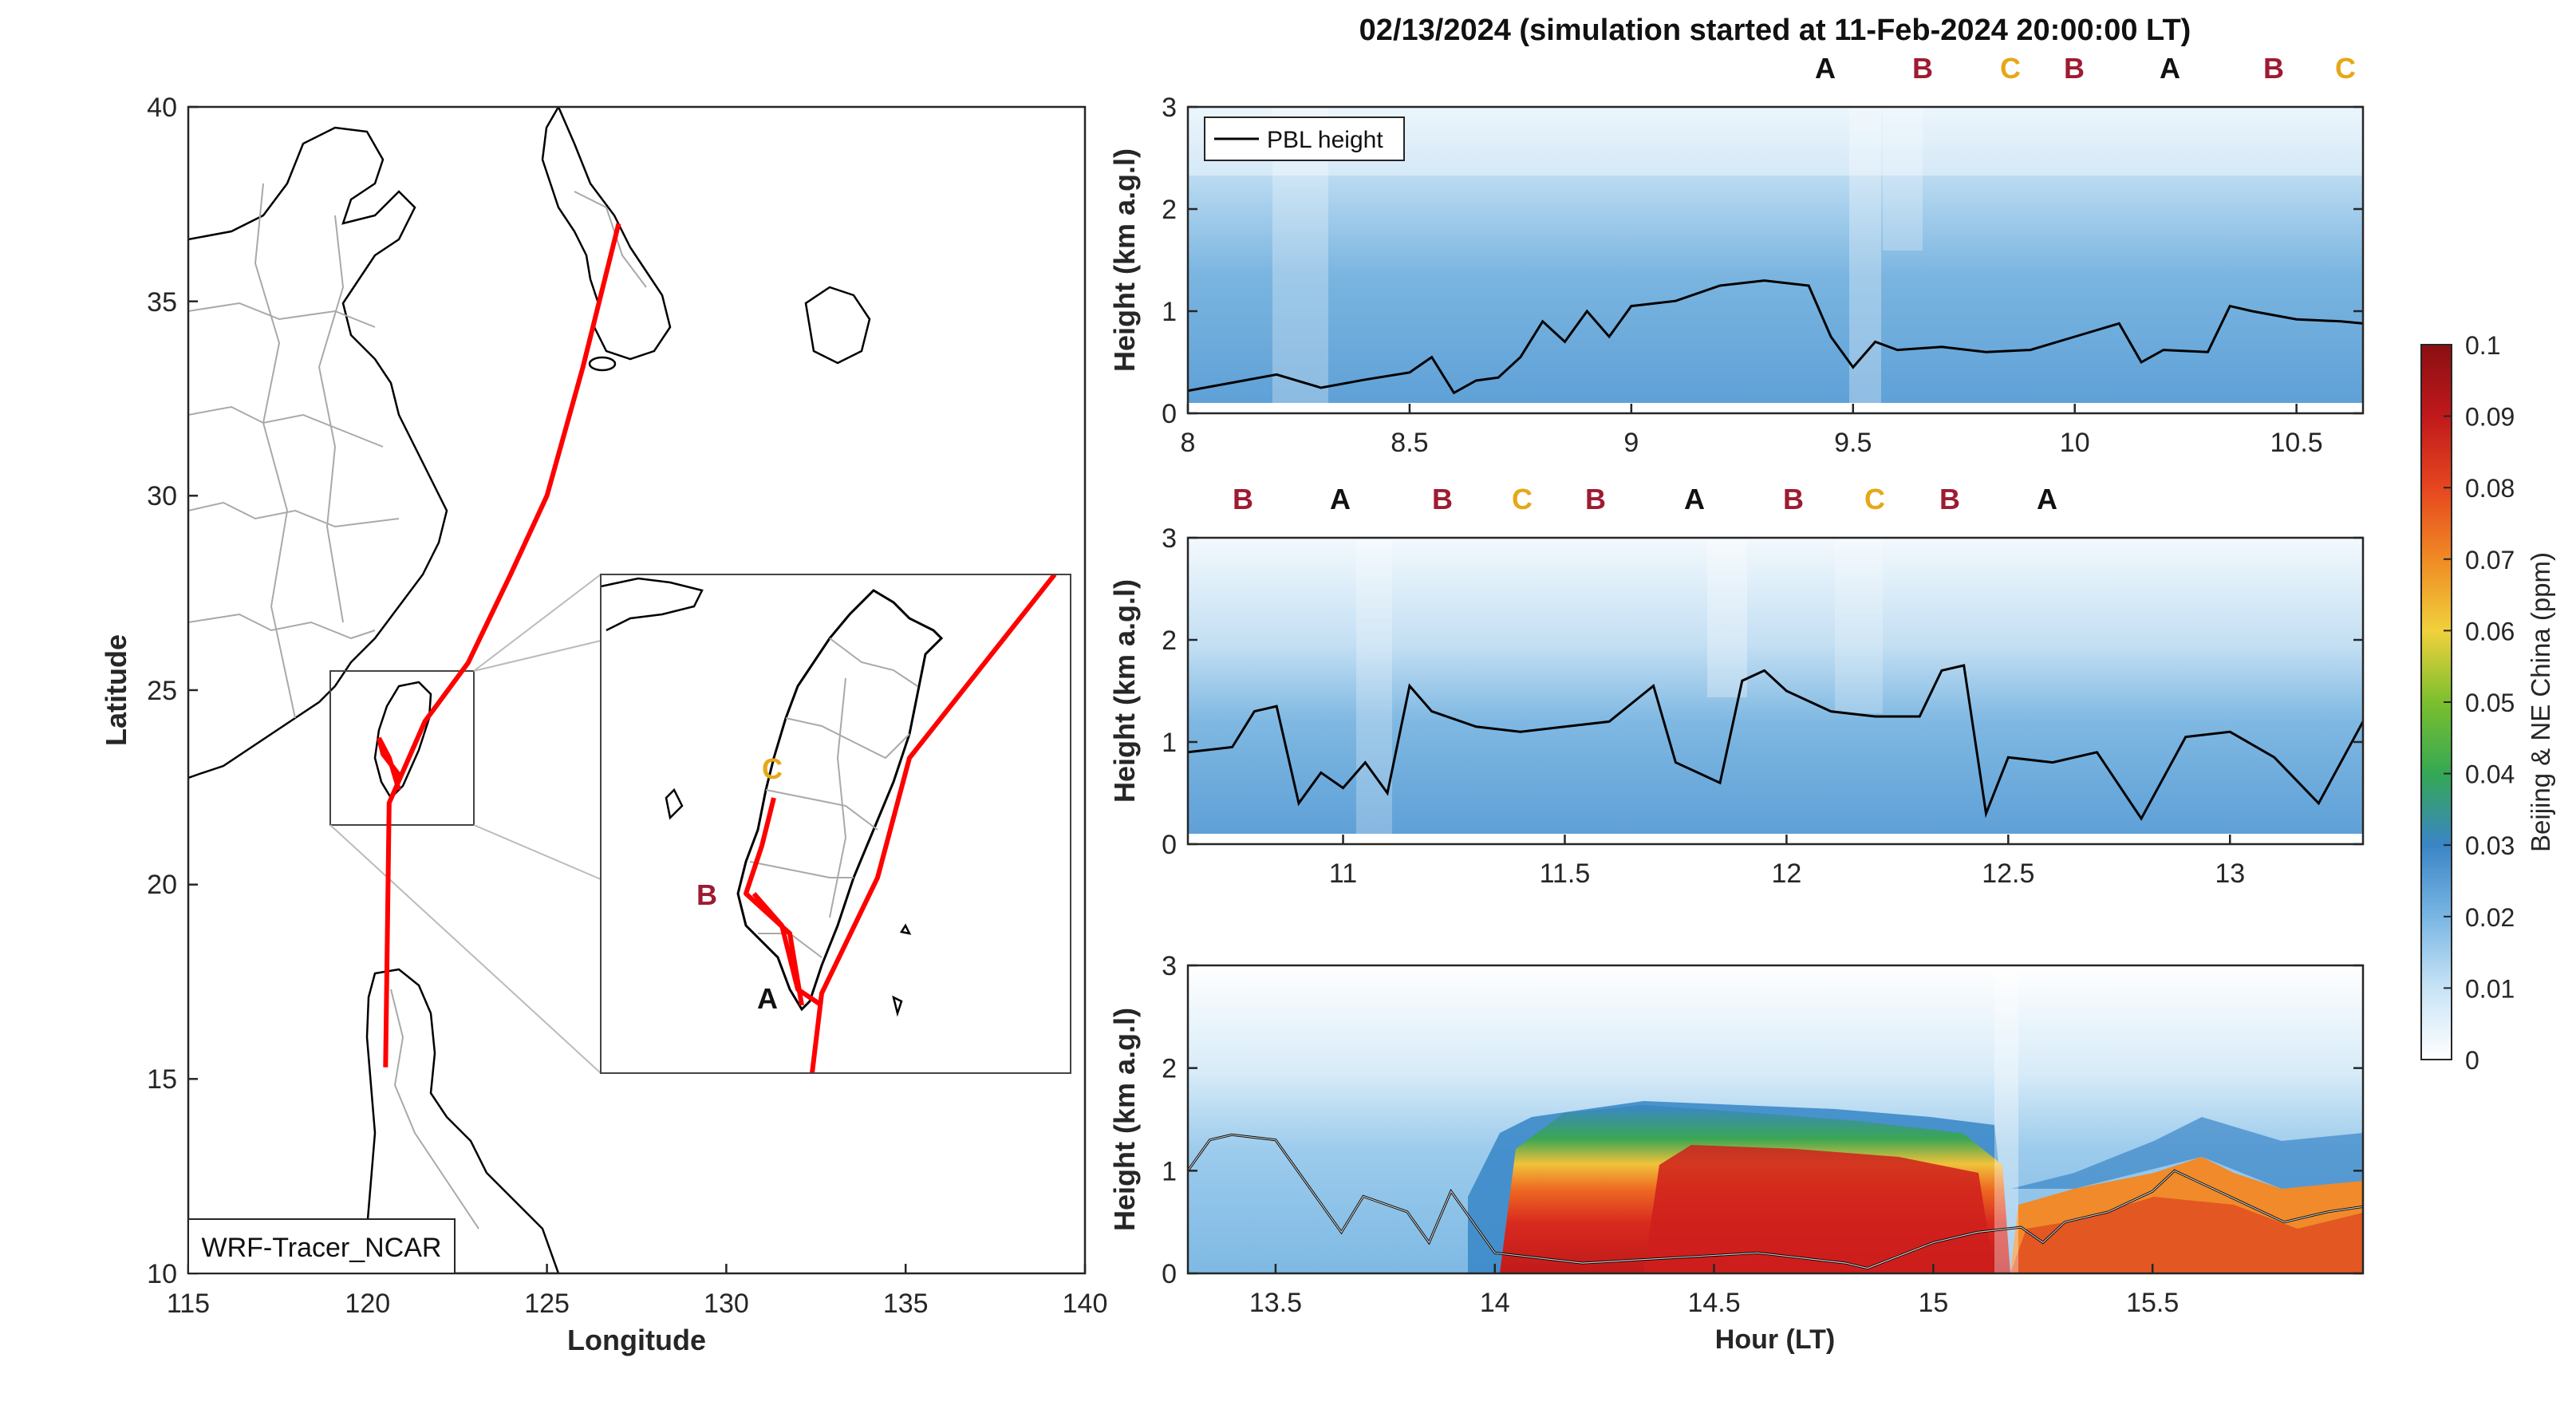  I want to click on map-ytick: 15, so click(162, 1079).